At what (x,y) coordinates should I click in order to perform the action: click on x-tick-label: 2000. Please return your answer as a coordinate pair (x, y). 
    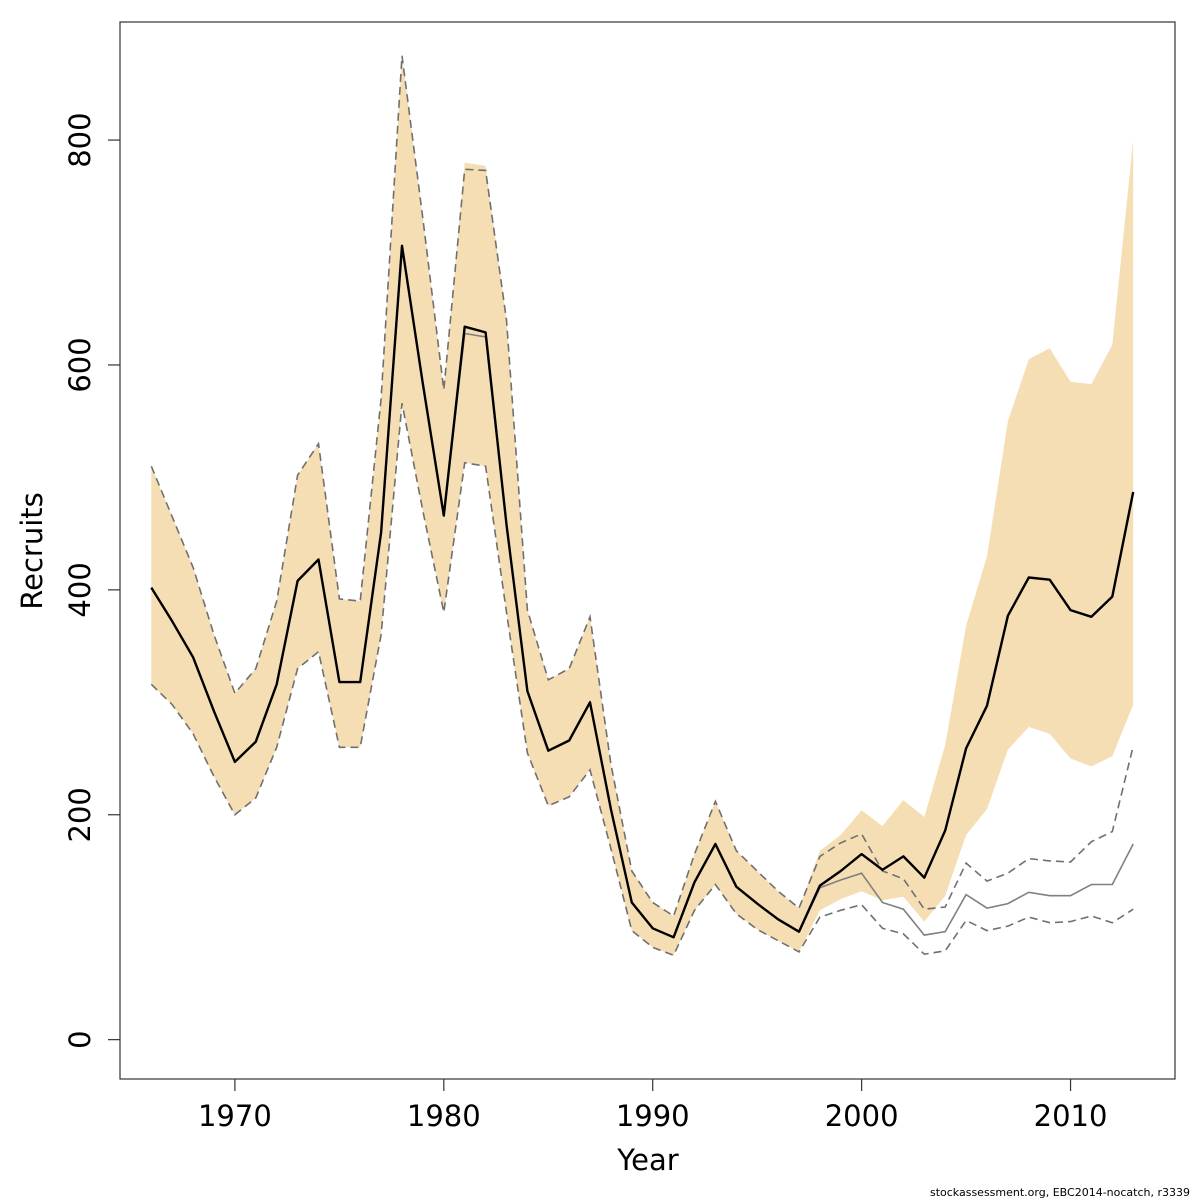
    Looking at the image, I should click on (862, 1116).